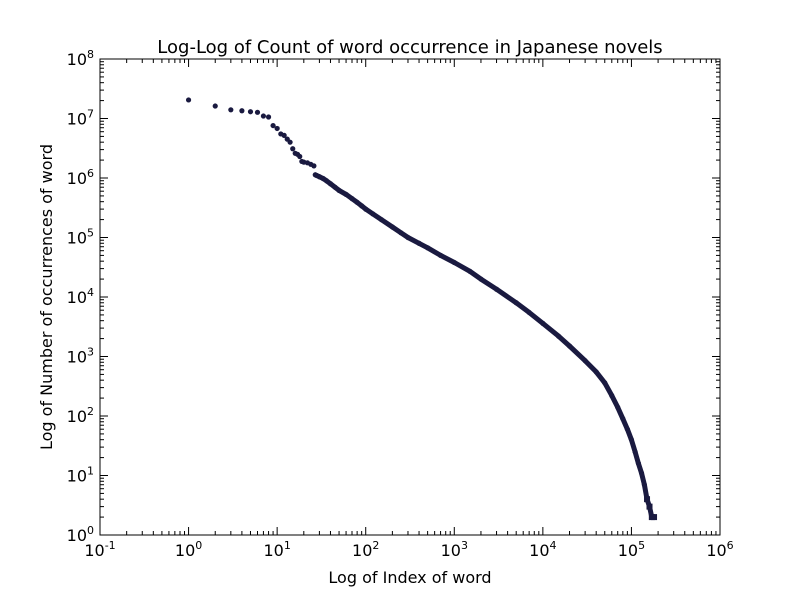 The width and height of the screenshot is (800, 594). What do you see at coordinates (99, 549) in the screenshot?
I see `x-tick-label: 10⁻¹` at bounding box center [99, 549].